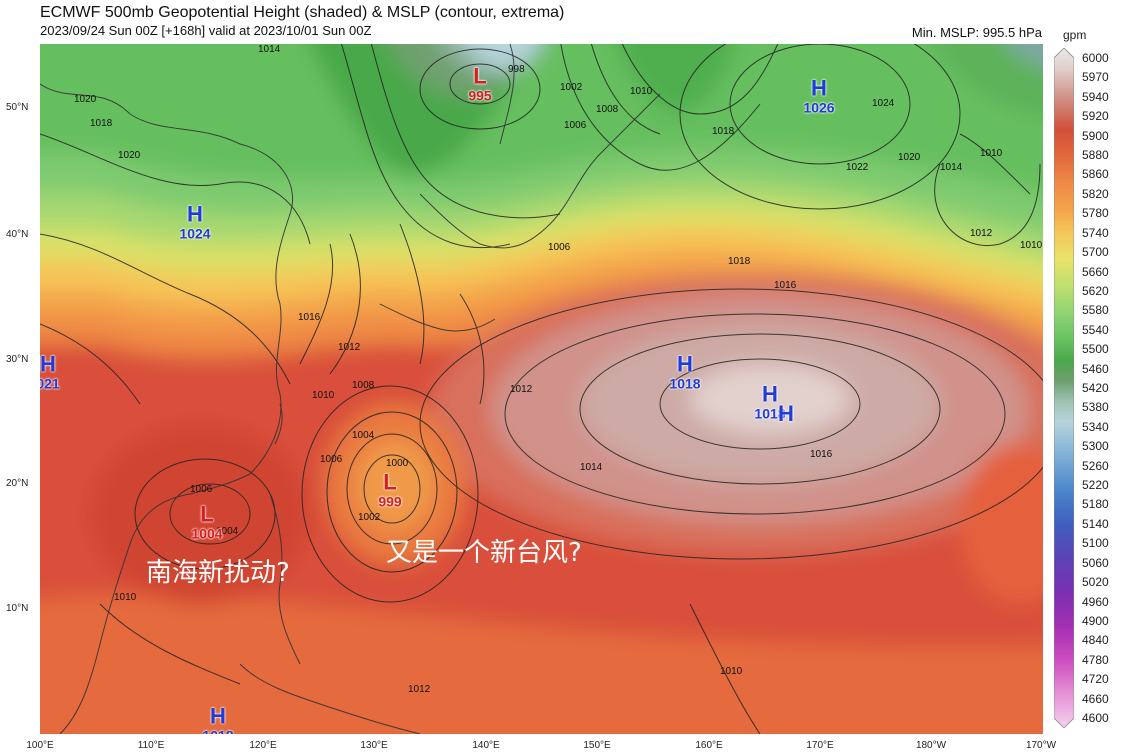 This screenshot has width=1122, height=756. What do you see at coordinates (1095, 679) in the screenshot?
I see `colorbar-tick-label: 4720` at bounding box center [1095, 679].